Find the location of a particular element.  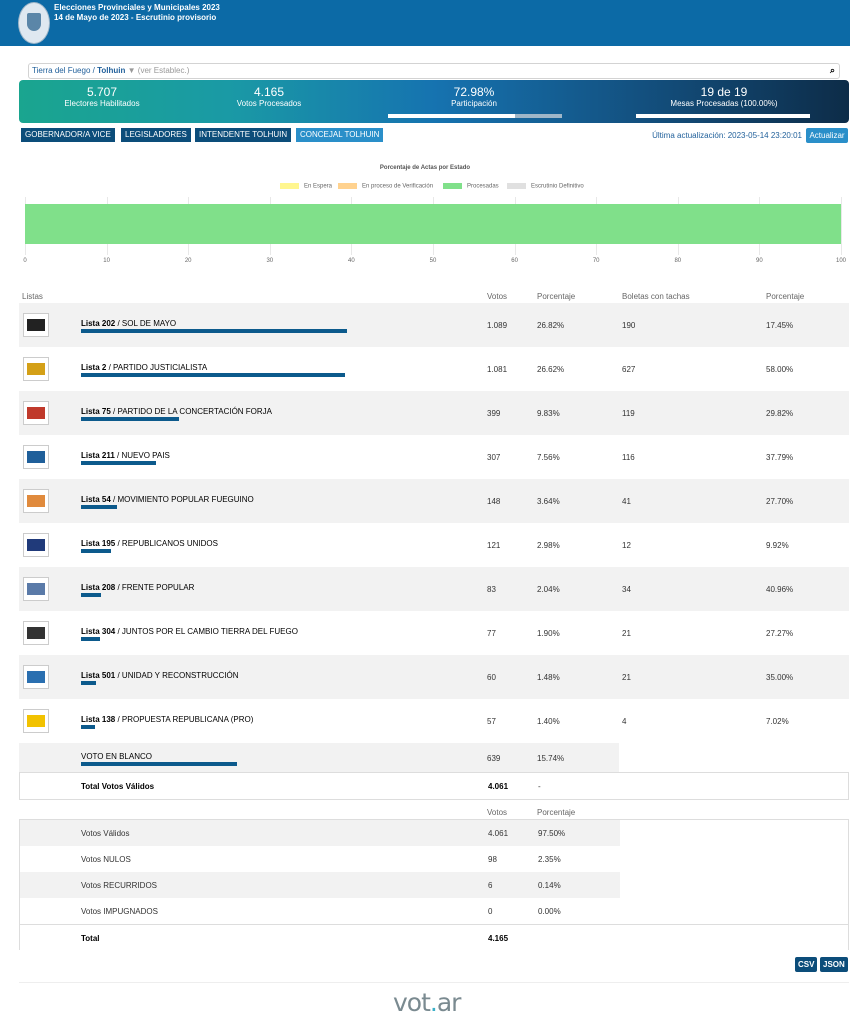

list-name: Lista 138 / PROPUESTA REPUBLICANA (PRO) is located at coordinates (167, 719).